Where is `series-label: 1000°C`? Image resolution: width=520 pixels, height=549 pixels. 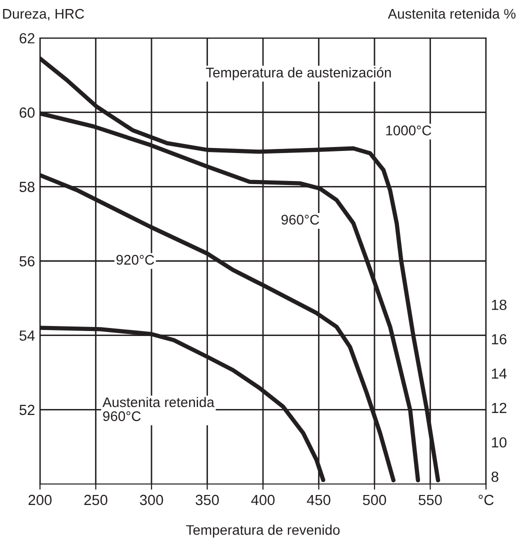
series-label: 1000°C is located at coordinates (409, 131).